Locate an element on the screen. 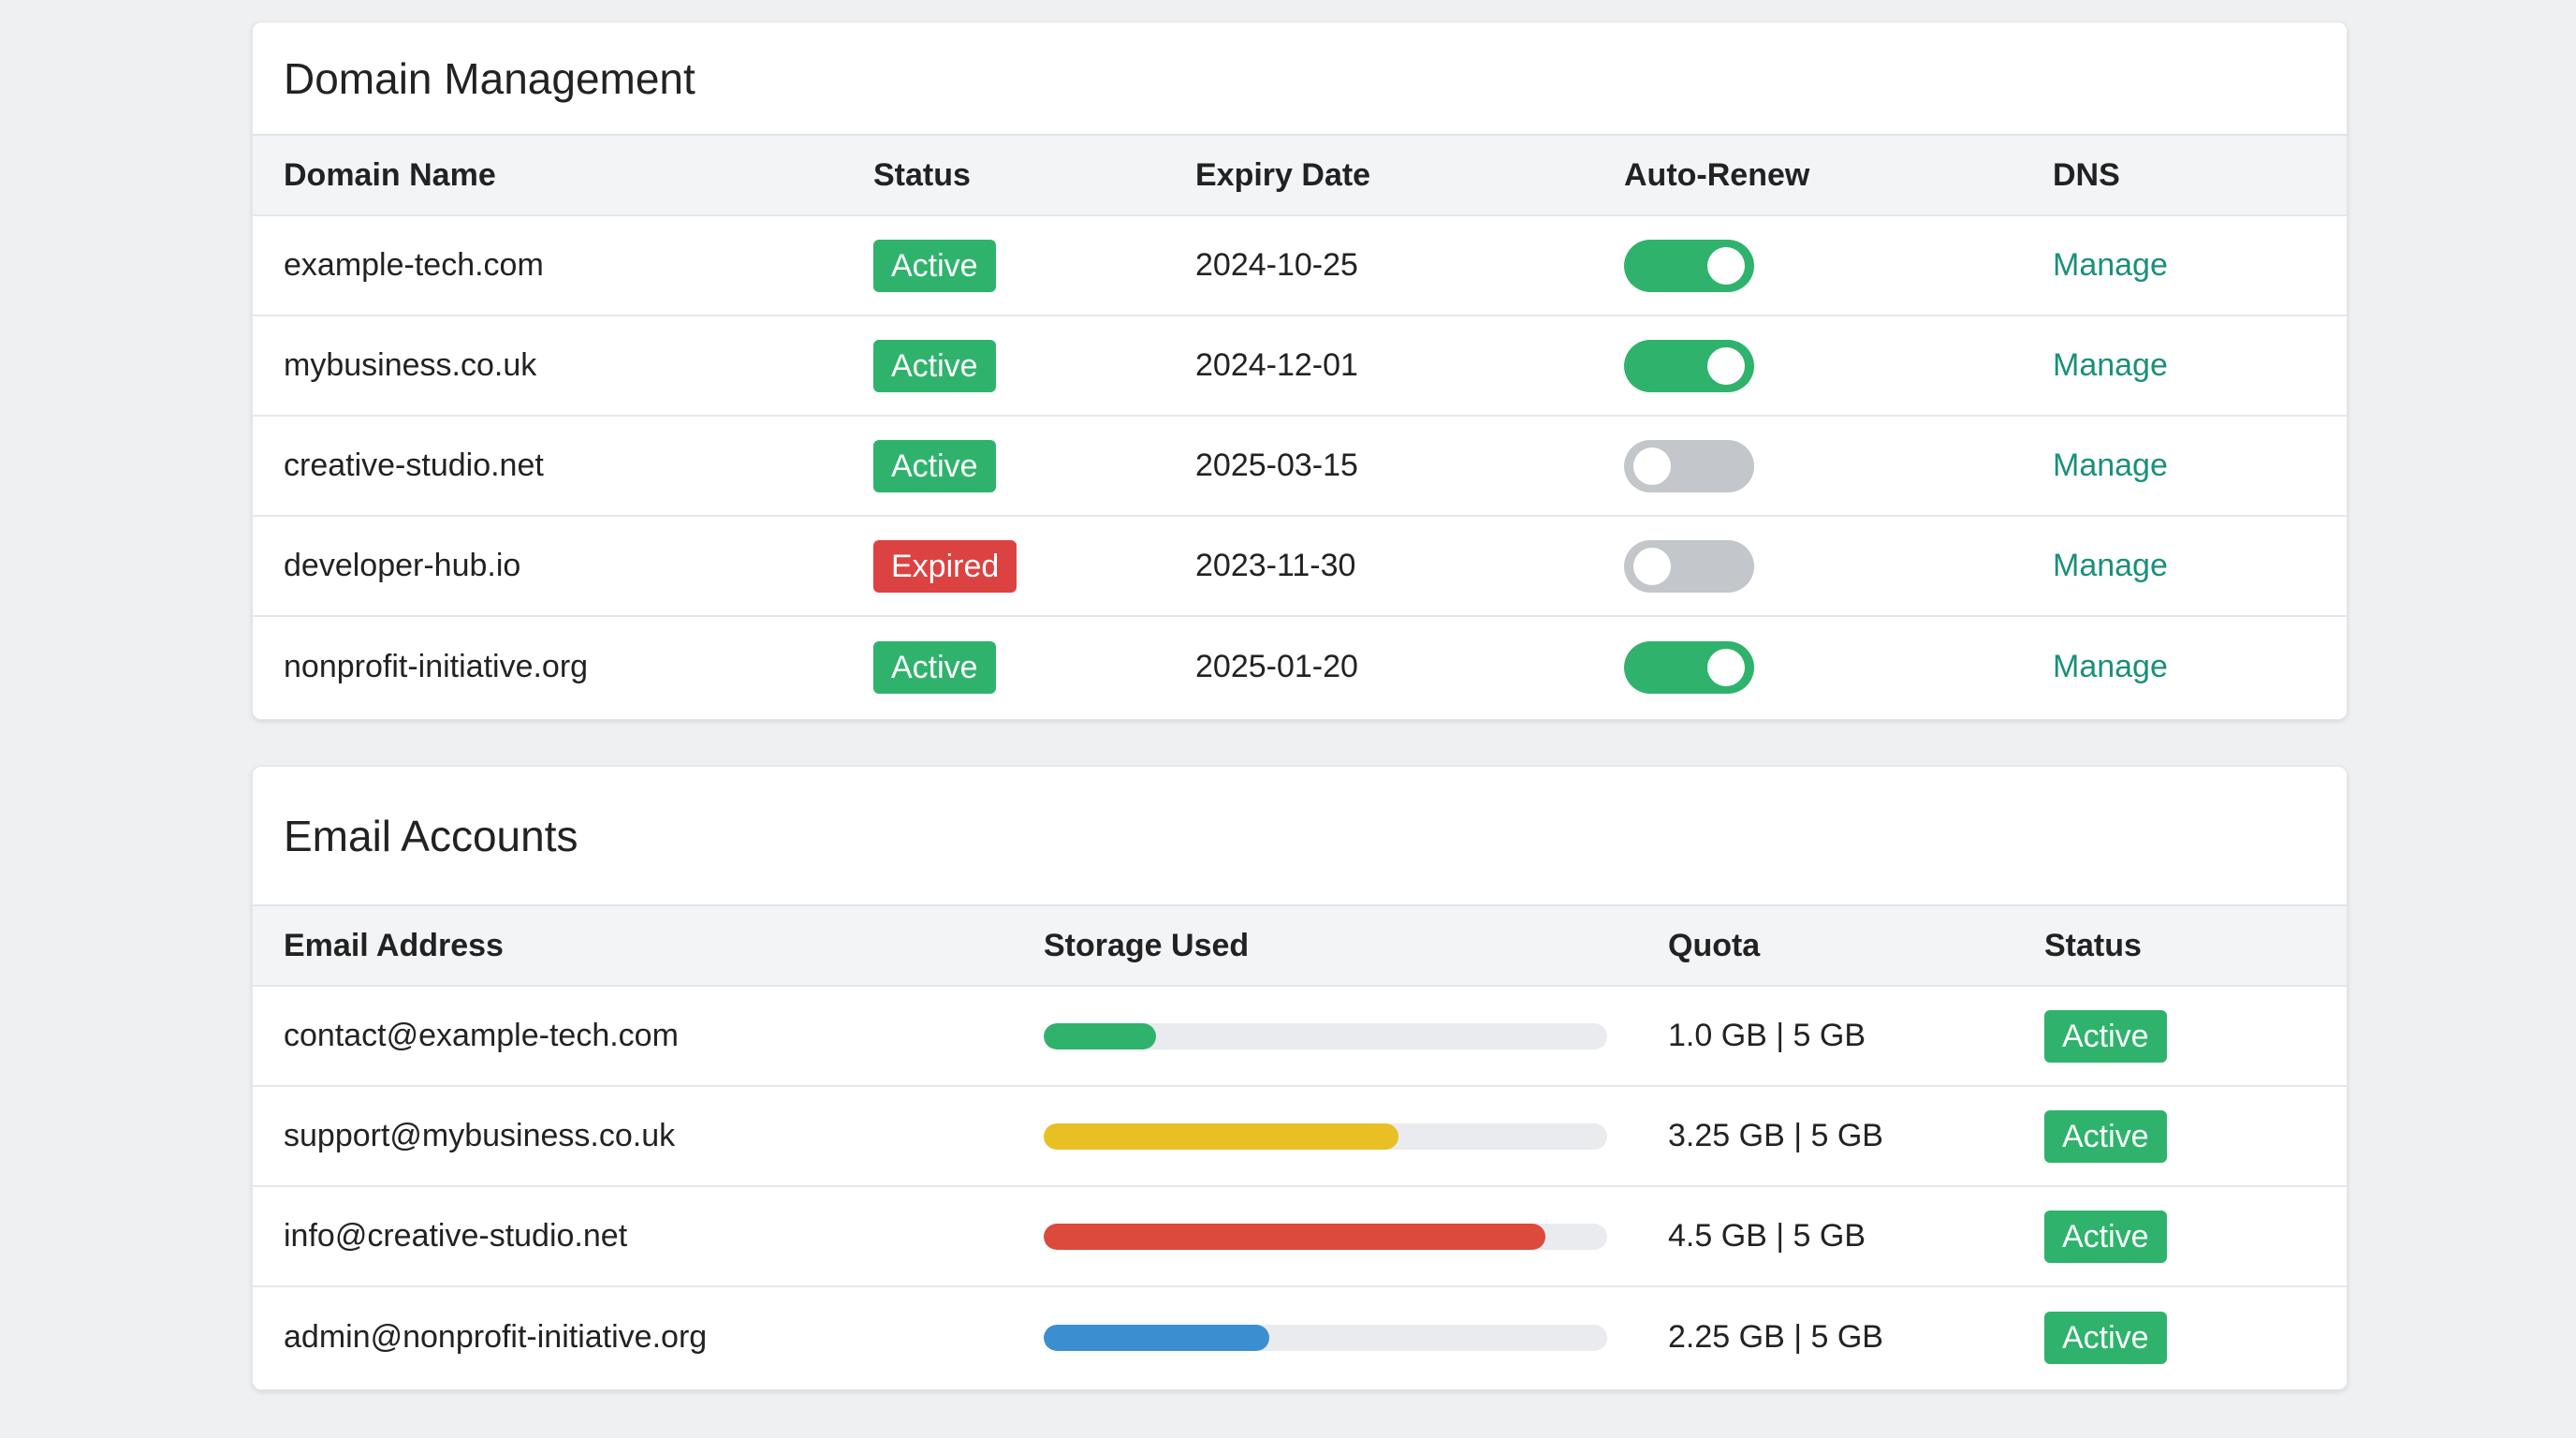 The width and height of the screenshot is (2576, 1438). domain-name: creative-studio.net is located at coordinates (414, 465).